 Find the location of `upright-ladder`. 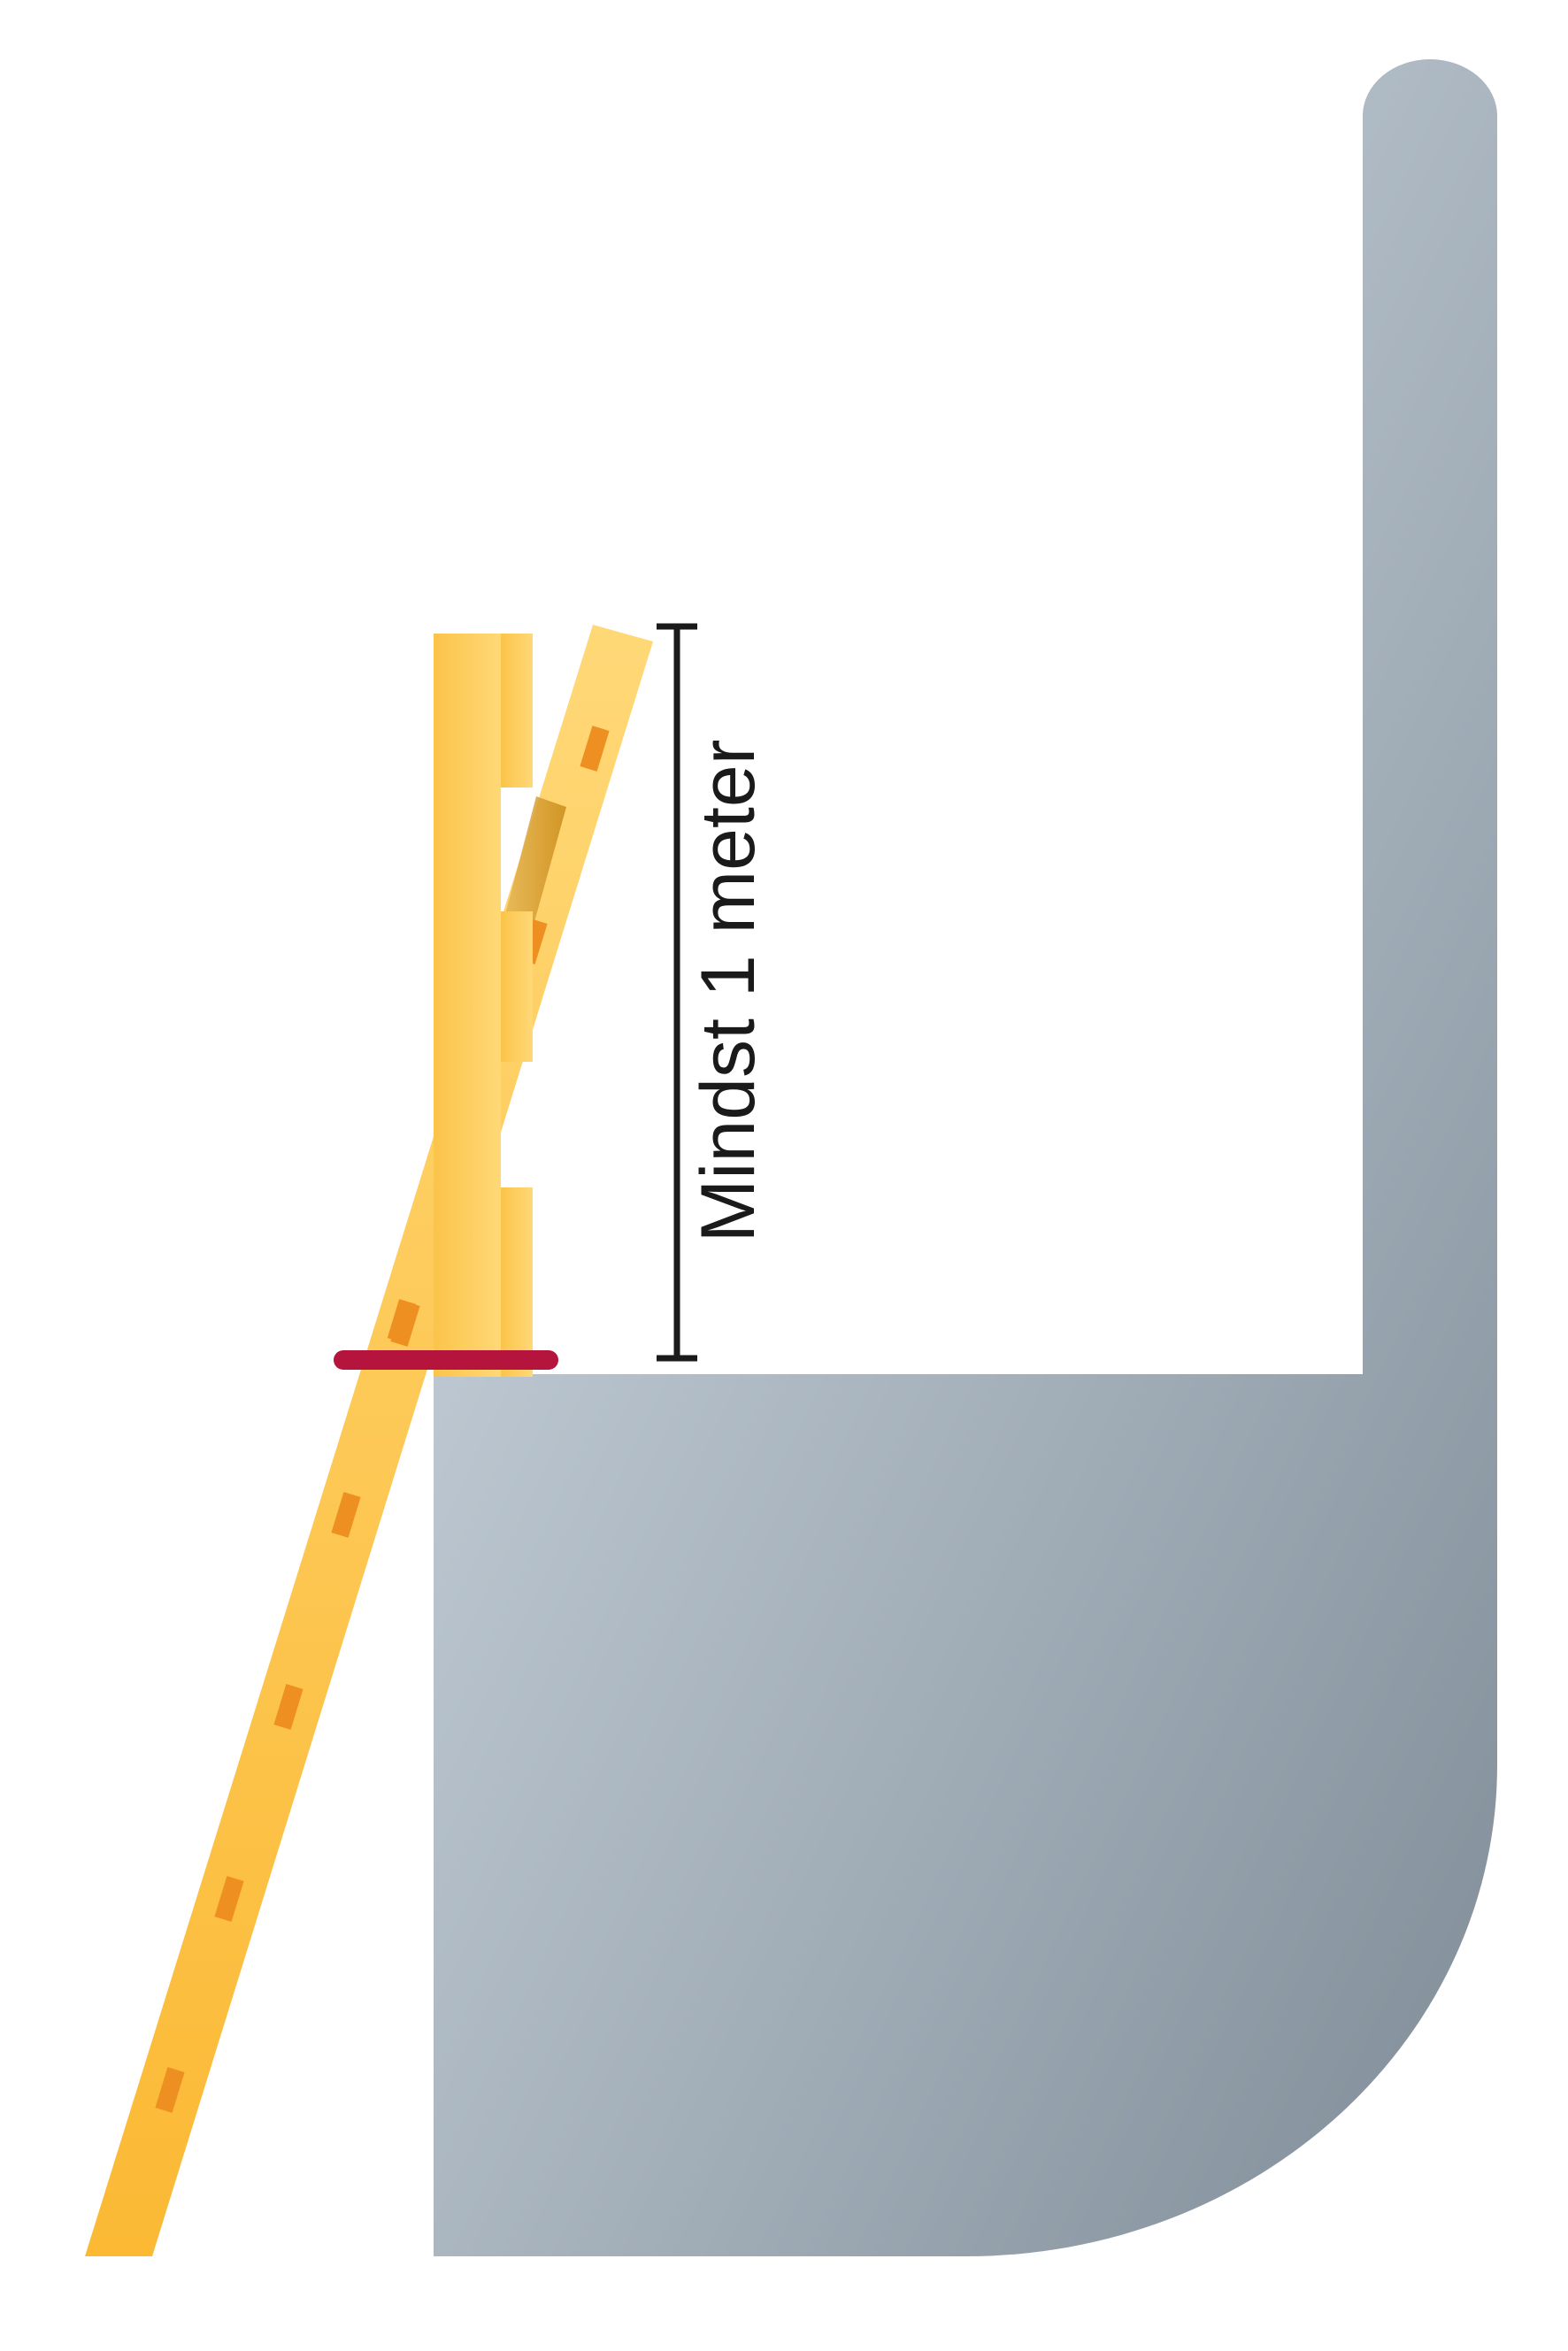

upright-ladder is located at coordinates (460, 1005).